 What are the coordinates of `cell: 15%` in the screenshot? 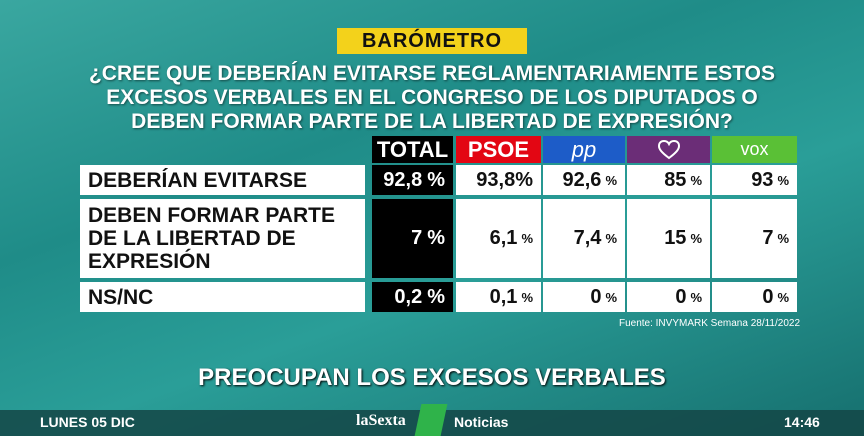 It's located at (668, 238).